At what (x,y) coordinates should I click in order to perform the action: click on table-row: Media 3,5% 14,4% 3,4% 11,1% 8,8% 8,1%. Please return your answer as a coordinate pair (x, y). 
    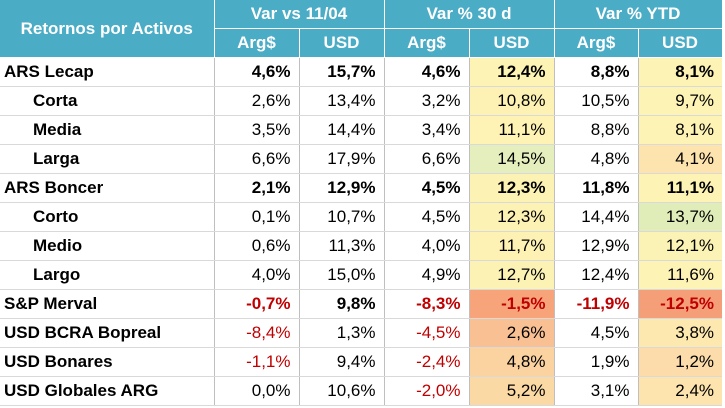
    Looking at the image, I should click on (361, 130).